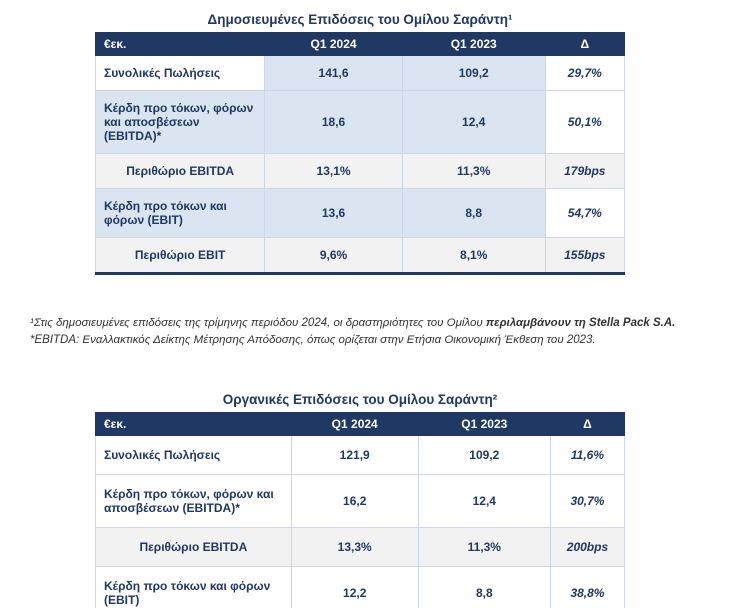 The width and height of the screenshot is (746, 608). Describe the element at coordinates (587, 455) in the screenshot. I see `value-delta: 11,6%` at that location.